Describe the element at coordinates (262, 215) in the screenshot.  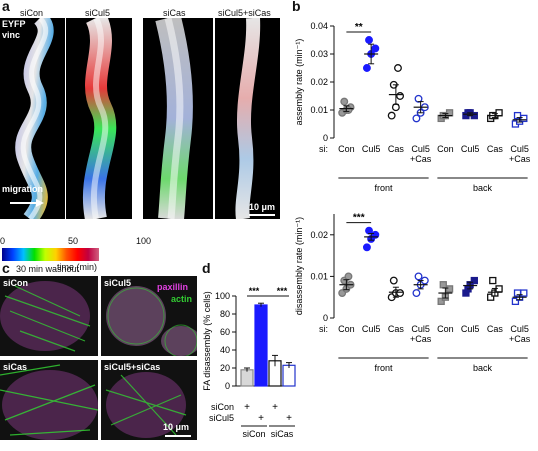
I see `scalebar-a` at that location.